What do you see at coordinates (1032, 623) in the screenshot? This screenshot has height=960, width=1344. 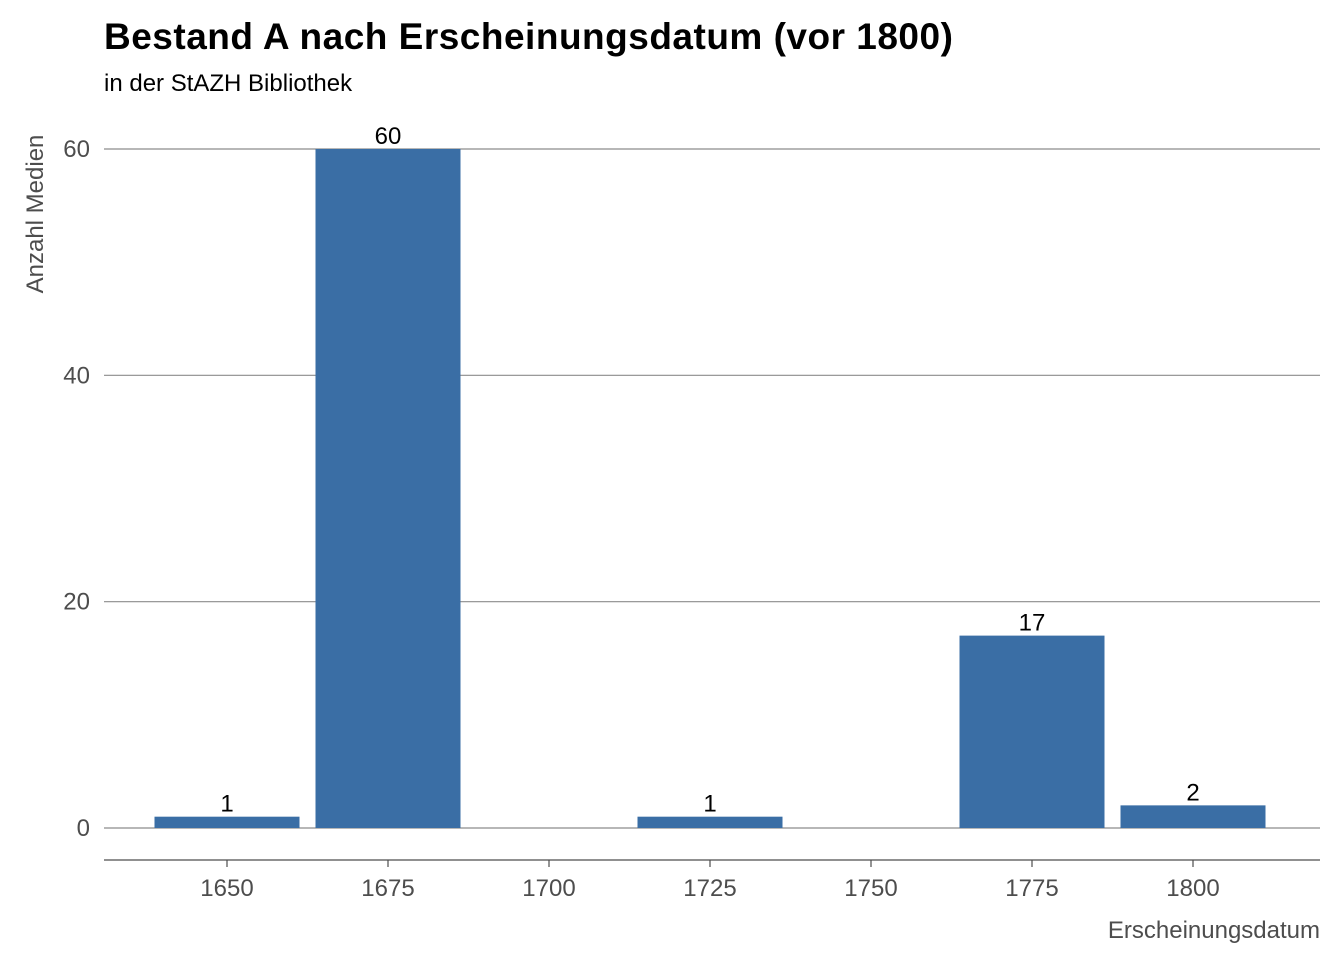 I see `bar-value-label: 17` at bounding box center [1032, 623].